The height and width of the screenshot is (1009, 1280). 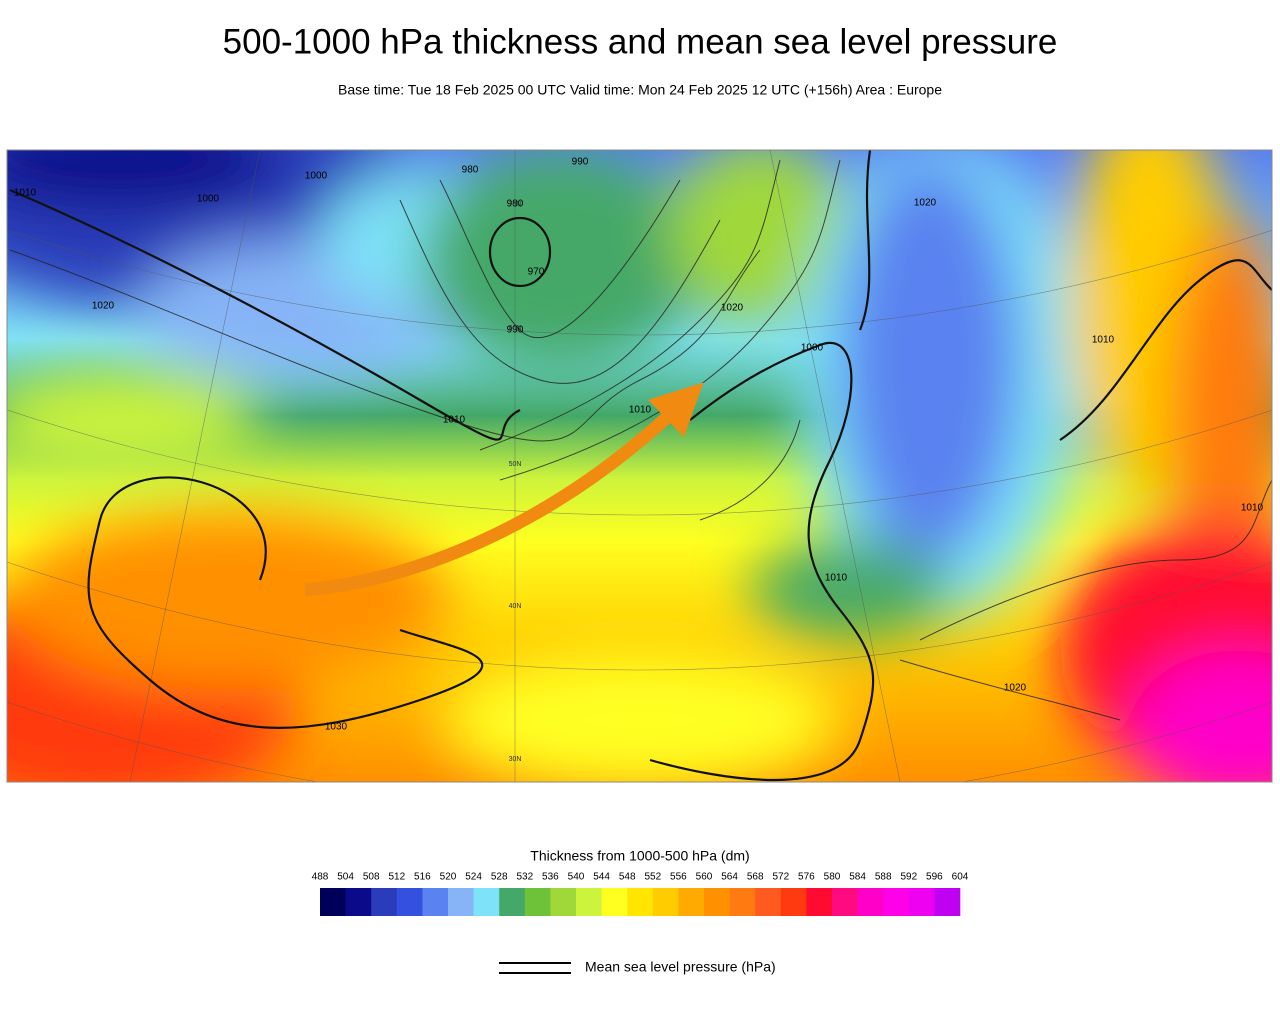 What do you see at coordinates (504, 489) in the screenshot?
I see `flow-arrow` at bounding box center [504, 489].